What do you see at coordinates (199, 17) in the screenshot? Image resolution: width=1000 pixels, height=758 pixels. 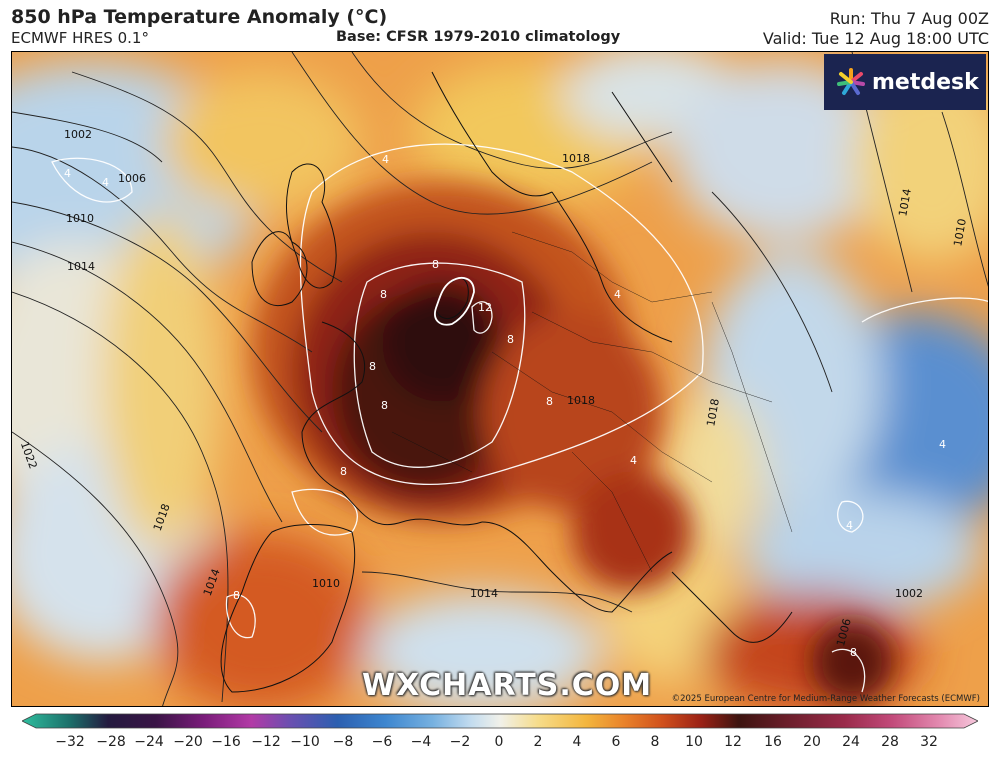 I see `chart-title: 850 hPa Temperature Anomaly (°C)` at bounding box center [199, 17].